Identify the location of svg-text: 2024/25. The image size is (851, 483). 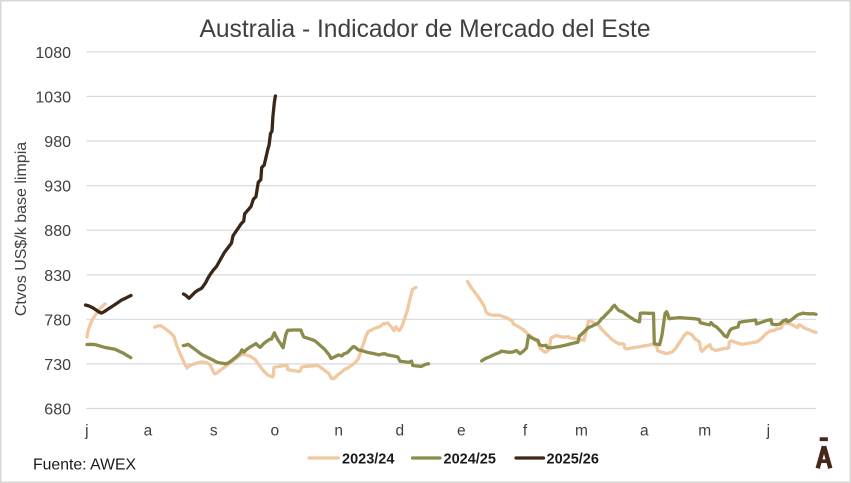
(470, 460).